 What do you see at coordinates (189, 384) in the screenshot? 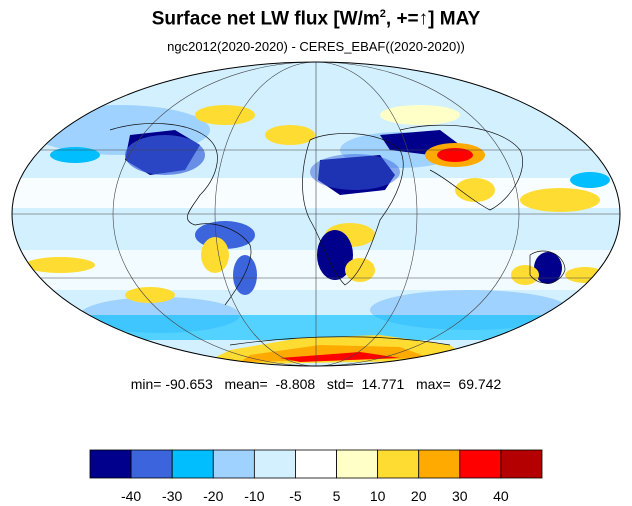
I see `min-value: -90.653` at bounding box center [189, 384].